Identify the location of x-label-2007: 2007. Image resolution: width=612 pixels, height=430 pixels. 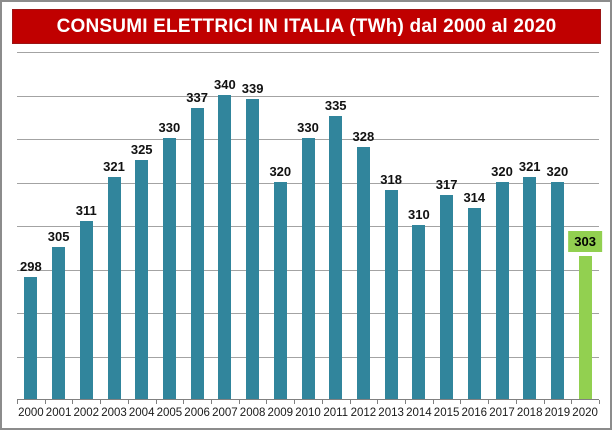
(225, 413).